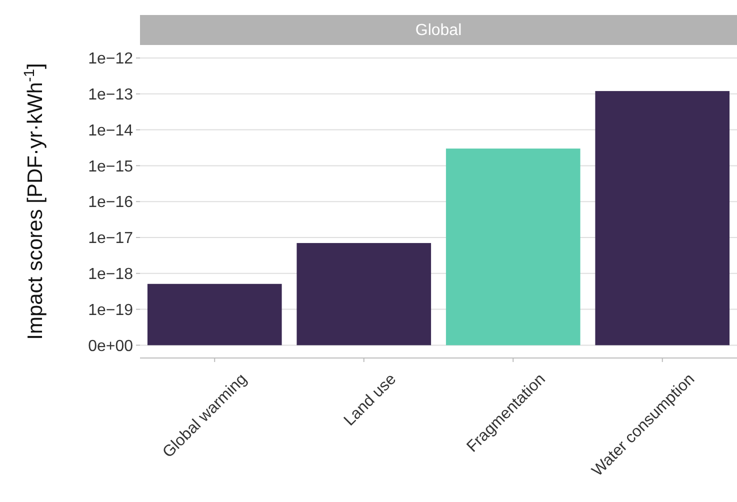 The image size is (737, 502). Describe the element at coordinates (438, 30) in the screenshot. I see `chart-title: Global` at that location.